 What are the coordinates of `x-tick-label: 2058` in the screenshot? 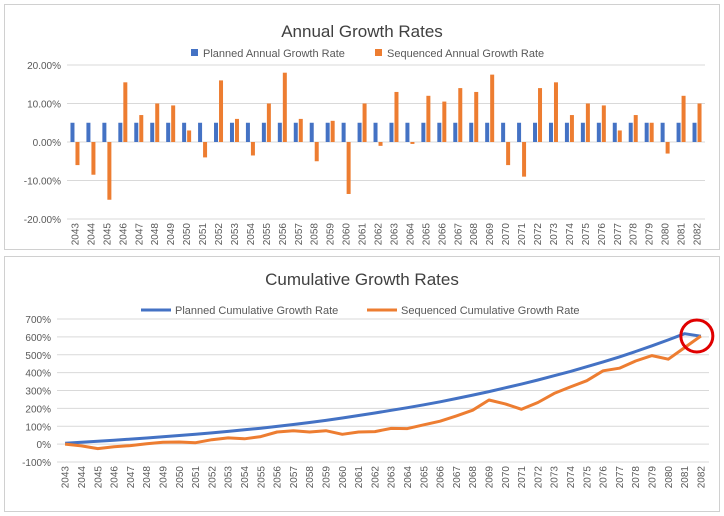 It's located at (310, 477).